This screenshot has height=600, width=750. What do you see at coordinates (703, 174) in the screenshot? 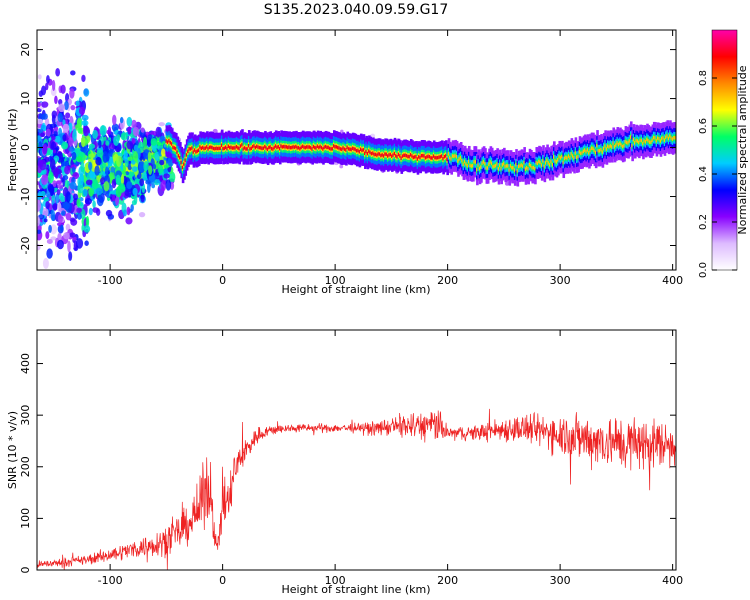
I see `colorbar-tick-label: 0.4` at bounding box center [703, 174].